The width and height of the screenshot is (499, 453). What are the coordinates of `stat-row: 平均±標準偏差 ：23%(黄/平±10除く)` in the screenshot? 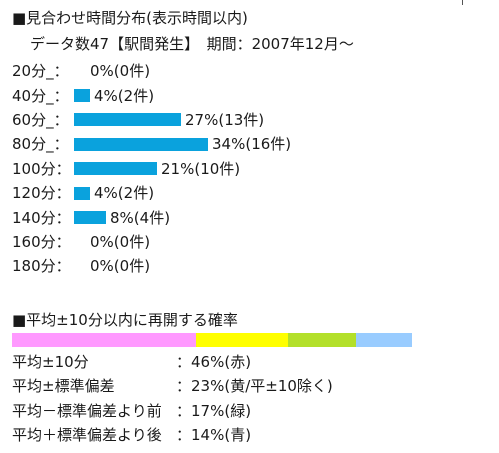 It's located at (172, 386).